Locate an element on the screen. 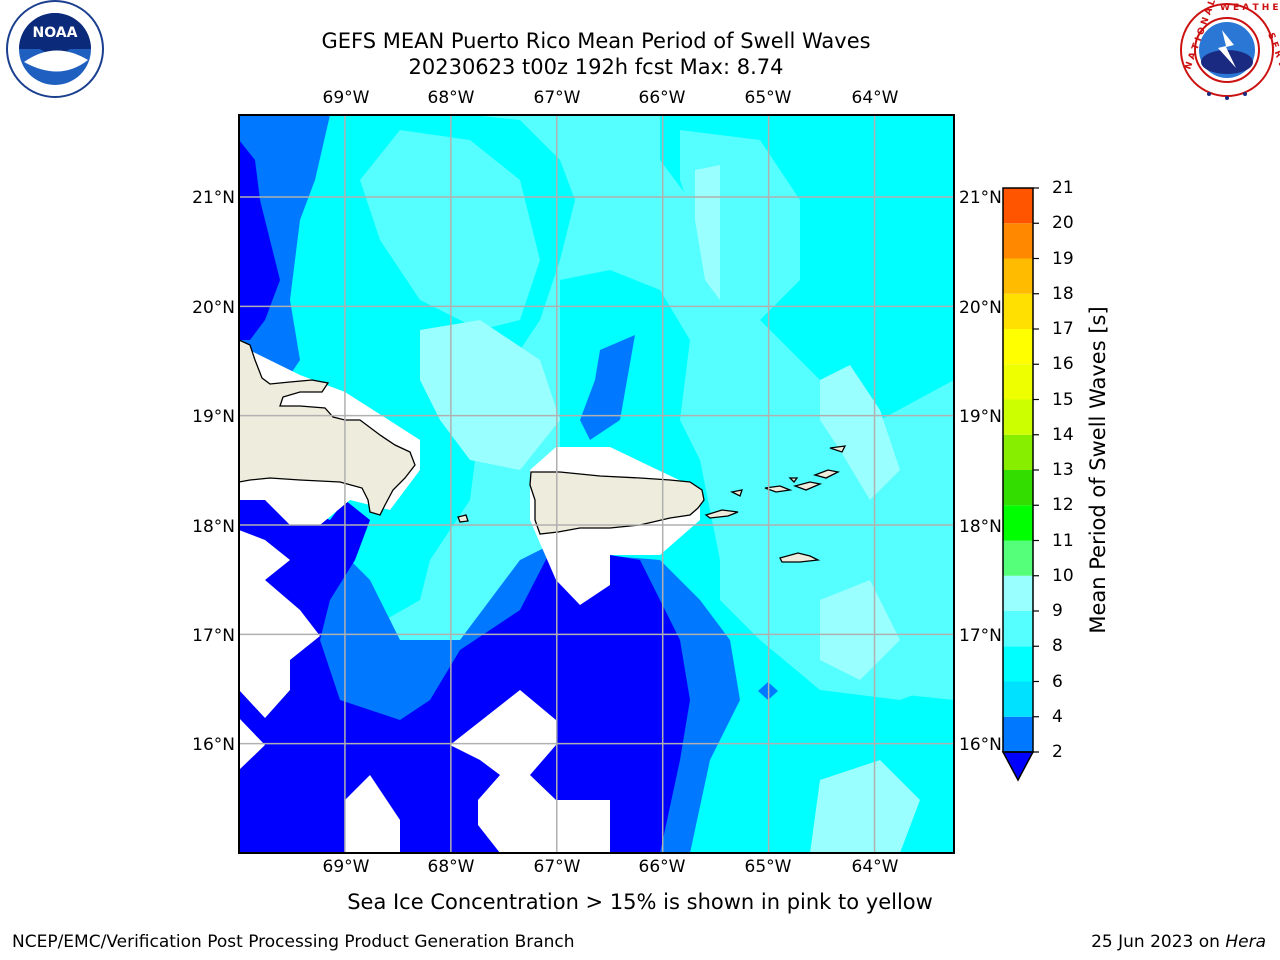 This screenshot has width=1280, height=960. colorbar-tick-label: 6 is located at coordinates (1057, 681).